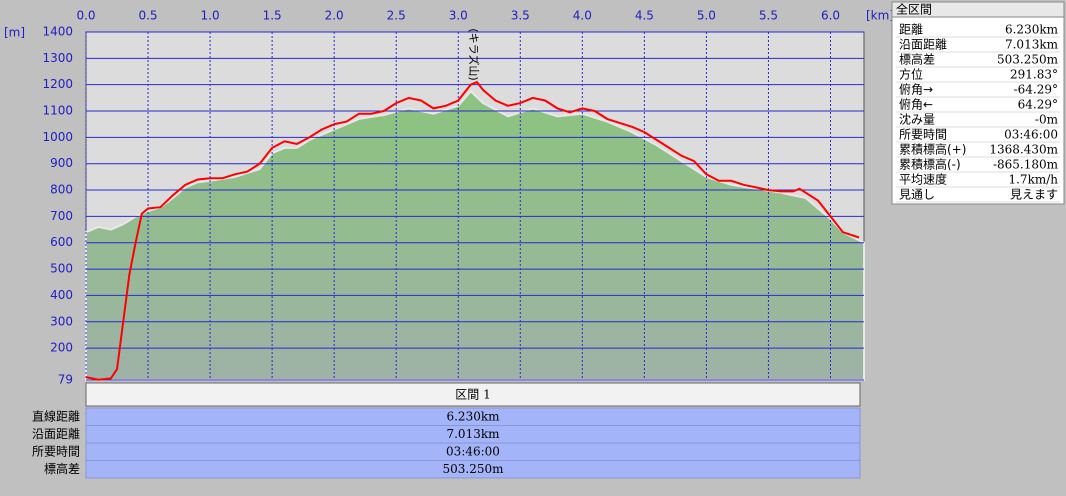 Image resolution: width=1066 pixels, height=496 pixels. Describe the element at coordinates (1038, 105) in the screenshot. I see `summary-value: 64.29°` at that location.